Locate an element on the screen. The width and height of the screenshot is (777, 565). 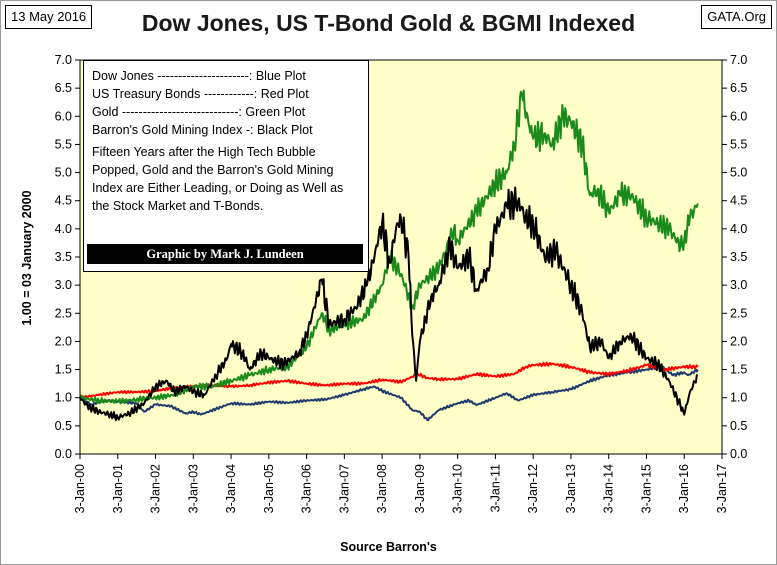
y-tick-label-left: 4.5 is located at coordinates (63, 201).